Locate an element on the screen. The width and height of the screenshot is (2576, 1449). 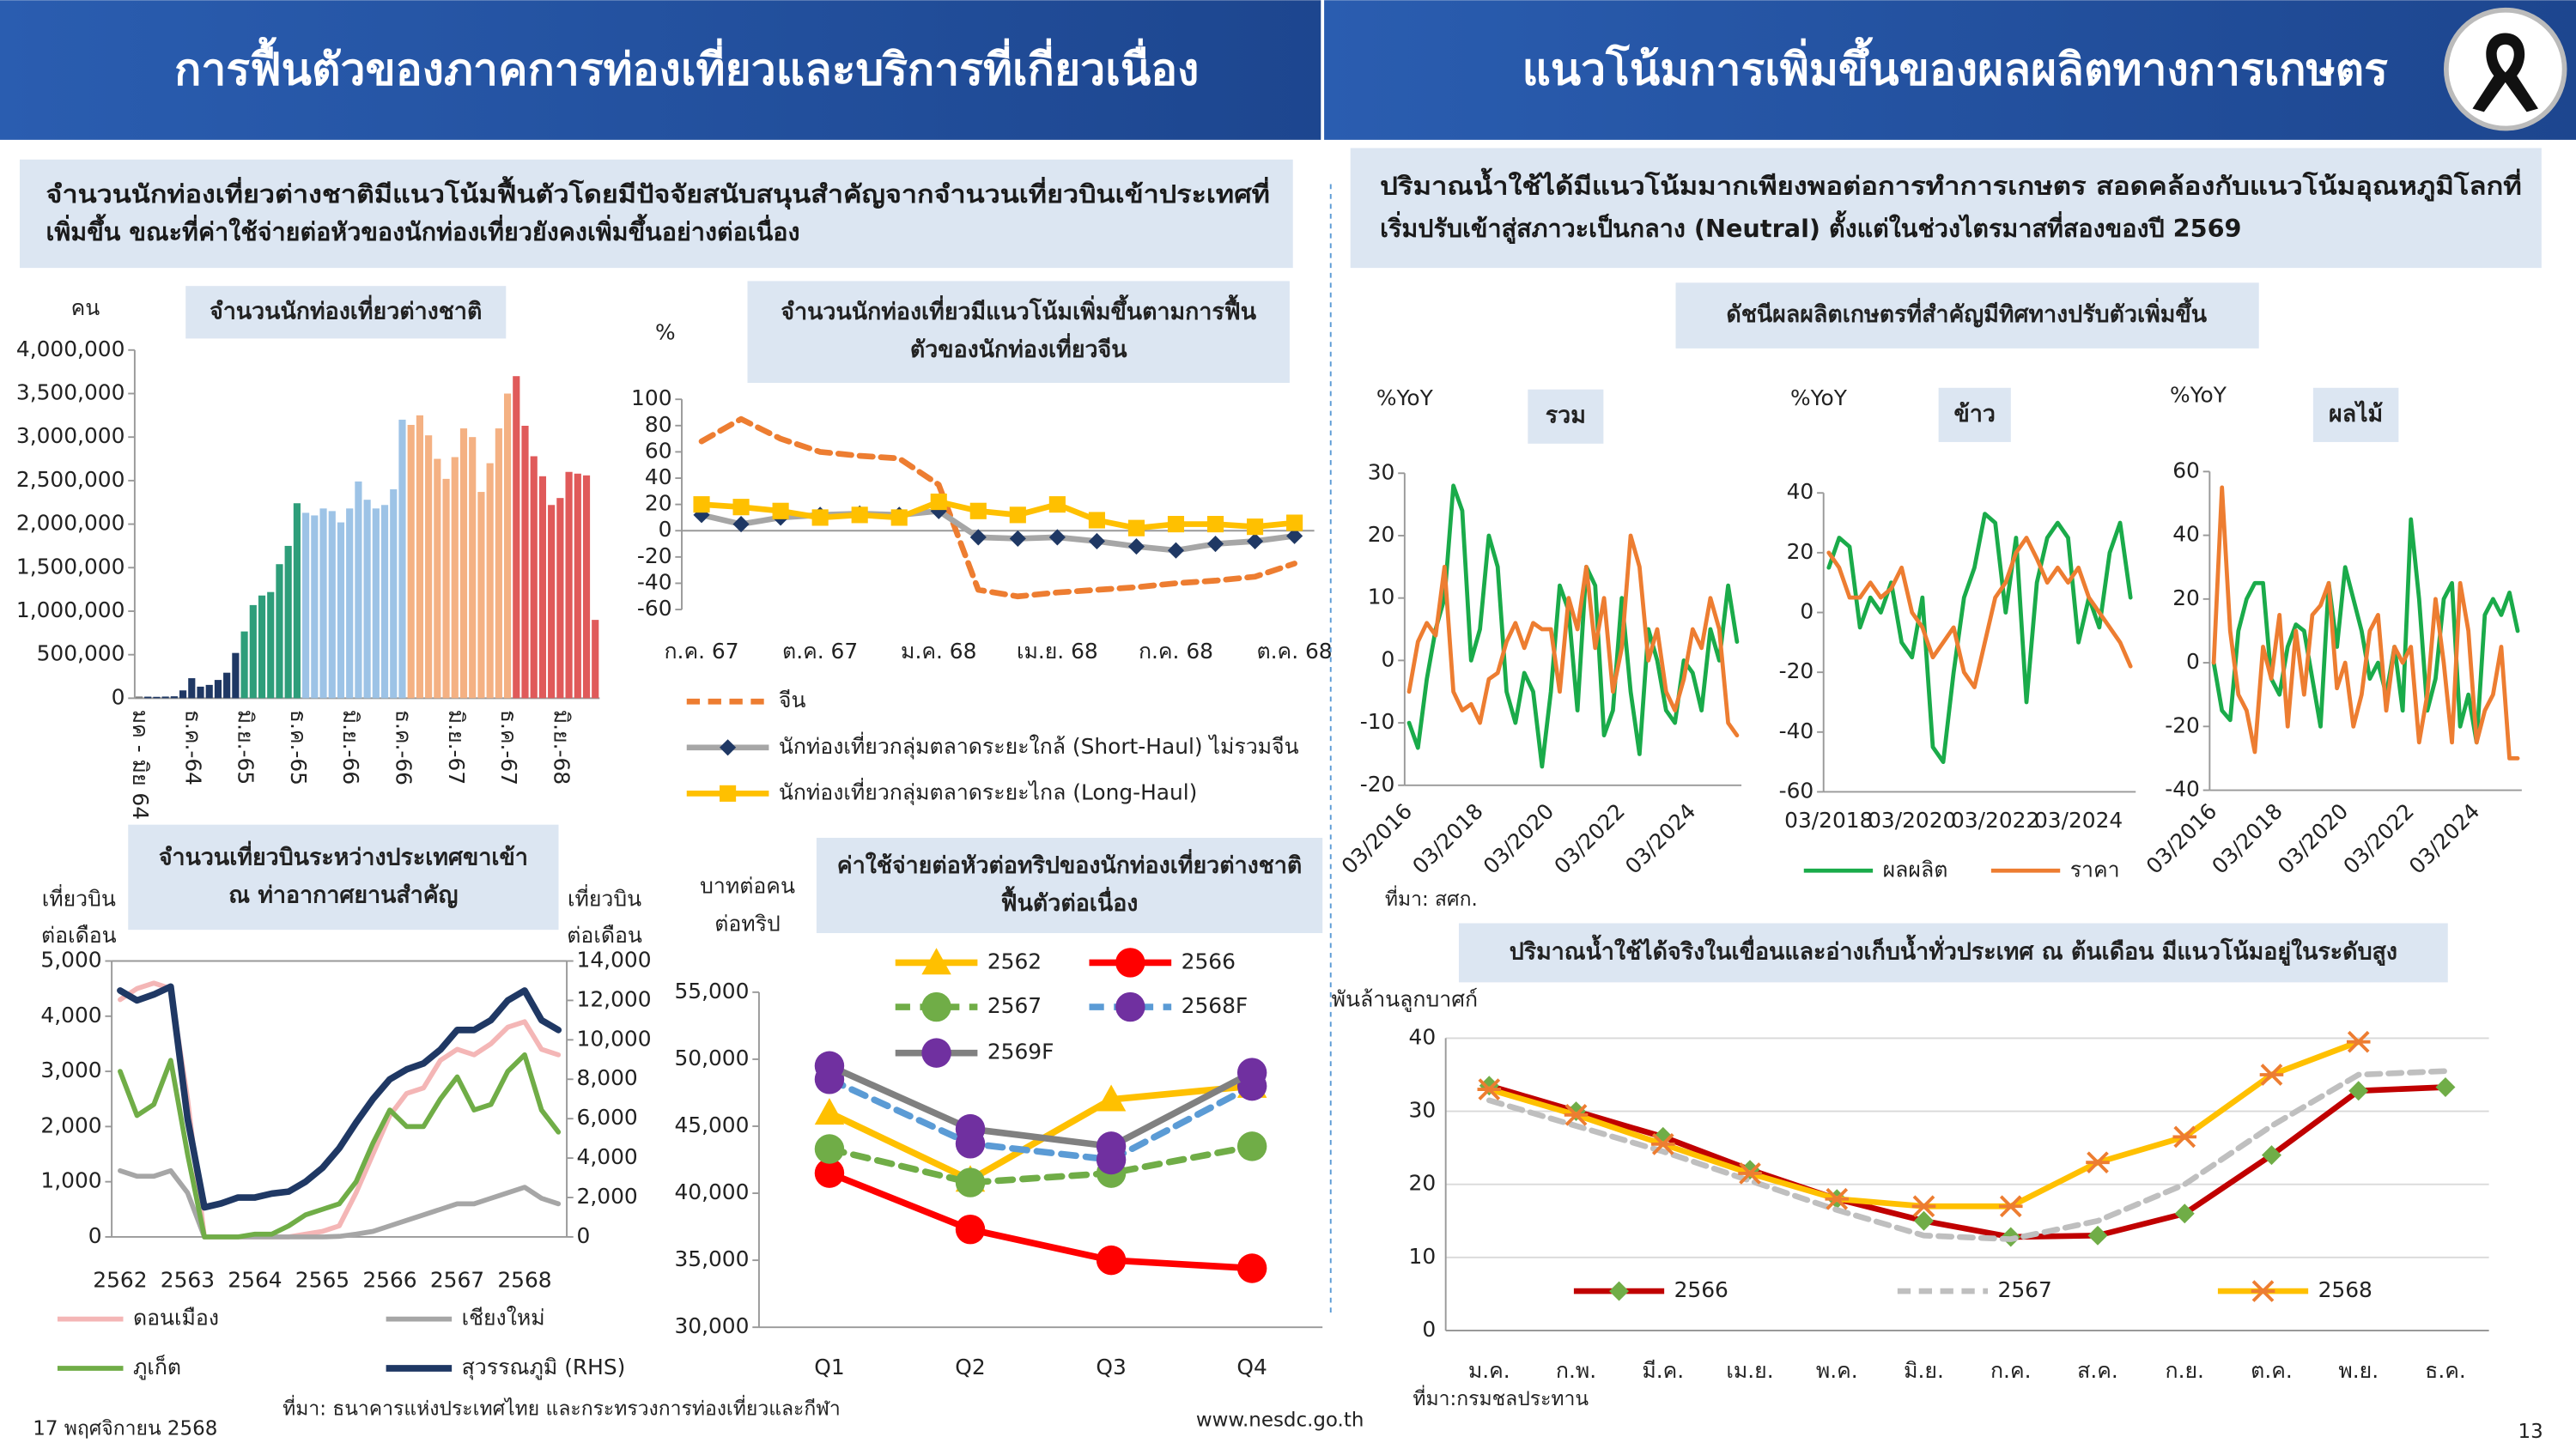
y2-tick-label: 10,000 is located at coordinates (614, 1038).